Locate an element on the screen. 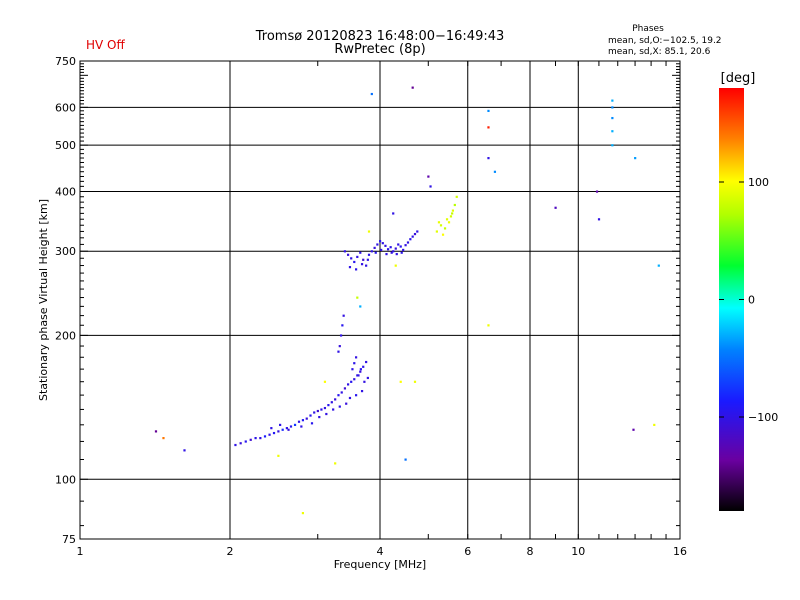 The image size is (800, 600). y-tick-label: 300 is located at coordinates (65, 251).